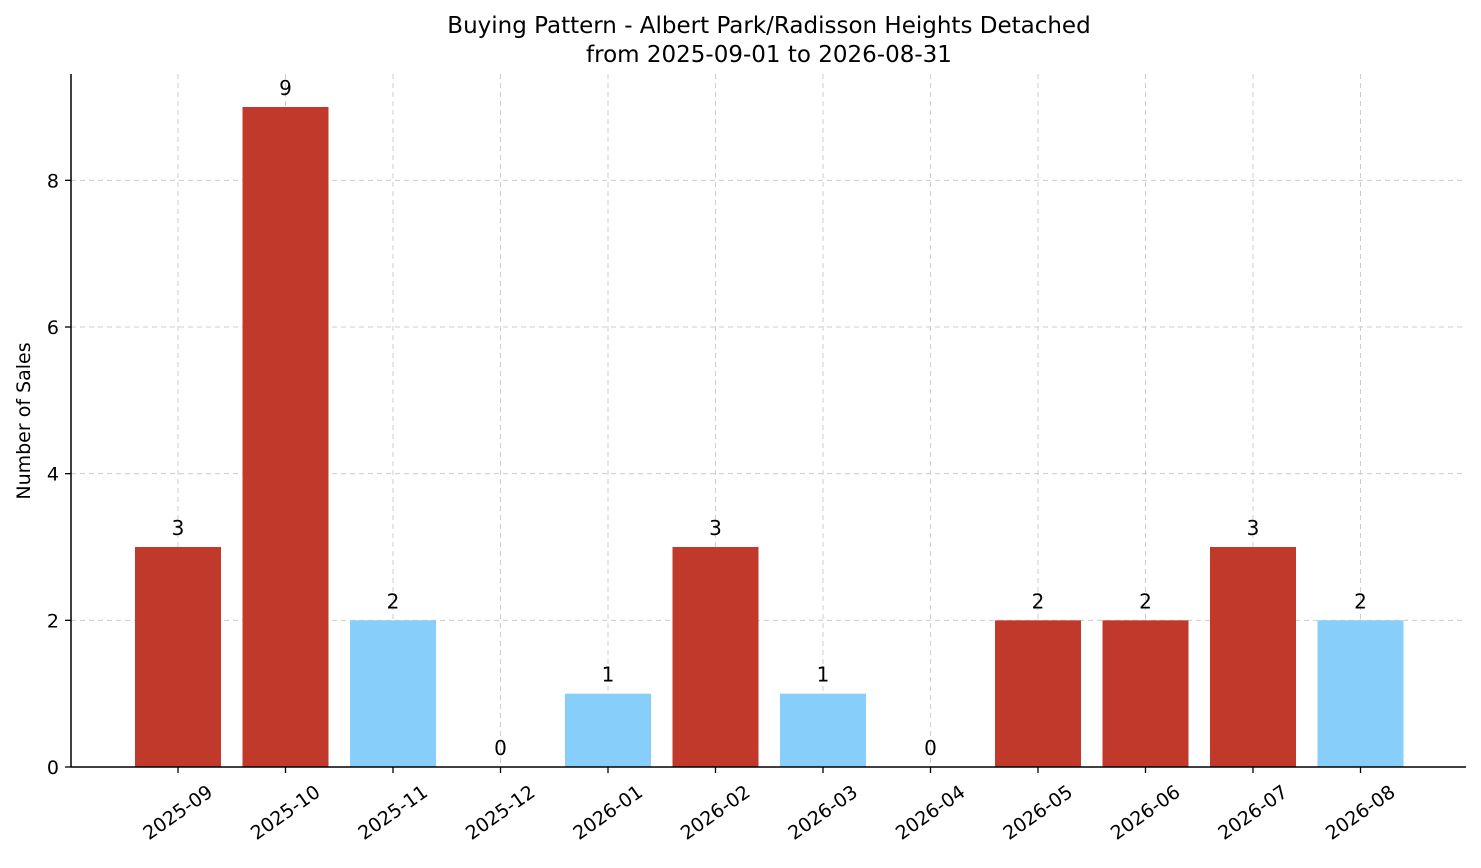 The image size is (1481, 868). What do you see at coordinates (53, 768) in the screenshot?
I see `y-tick-label: 0` at bounding box center [53, 768].